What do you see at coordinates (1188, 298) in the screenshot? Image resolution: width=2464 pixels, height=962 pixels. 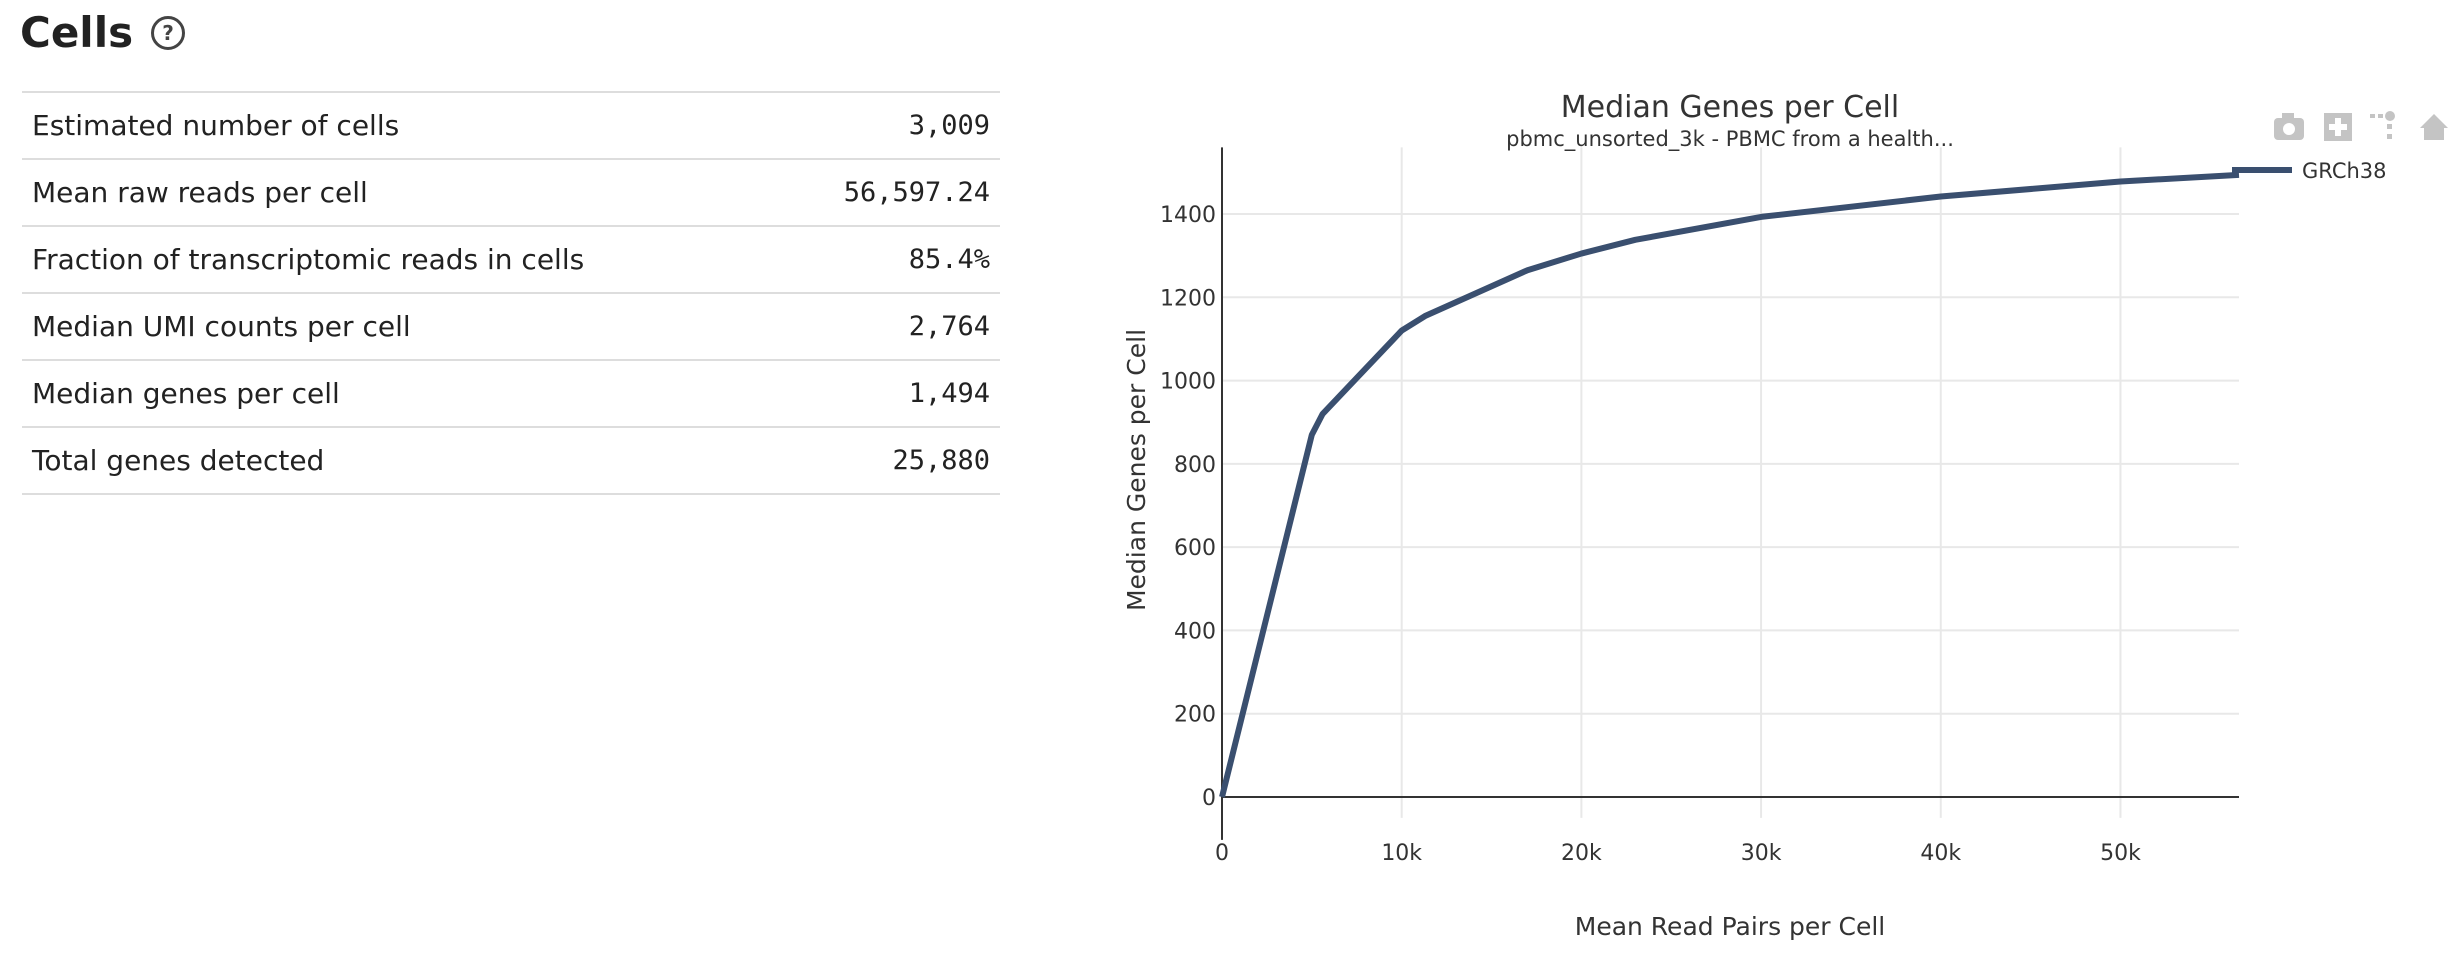 I see `y-tick-label: 1200` at bounding box center [1188, 298].